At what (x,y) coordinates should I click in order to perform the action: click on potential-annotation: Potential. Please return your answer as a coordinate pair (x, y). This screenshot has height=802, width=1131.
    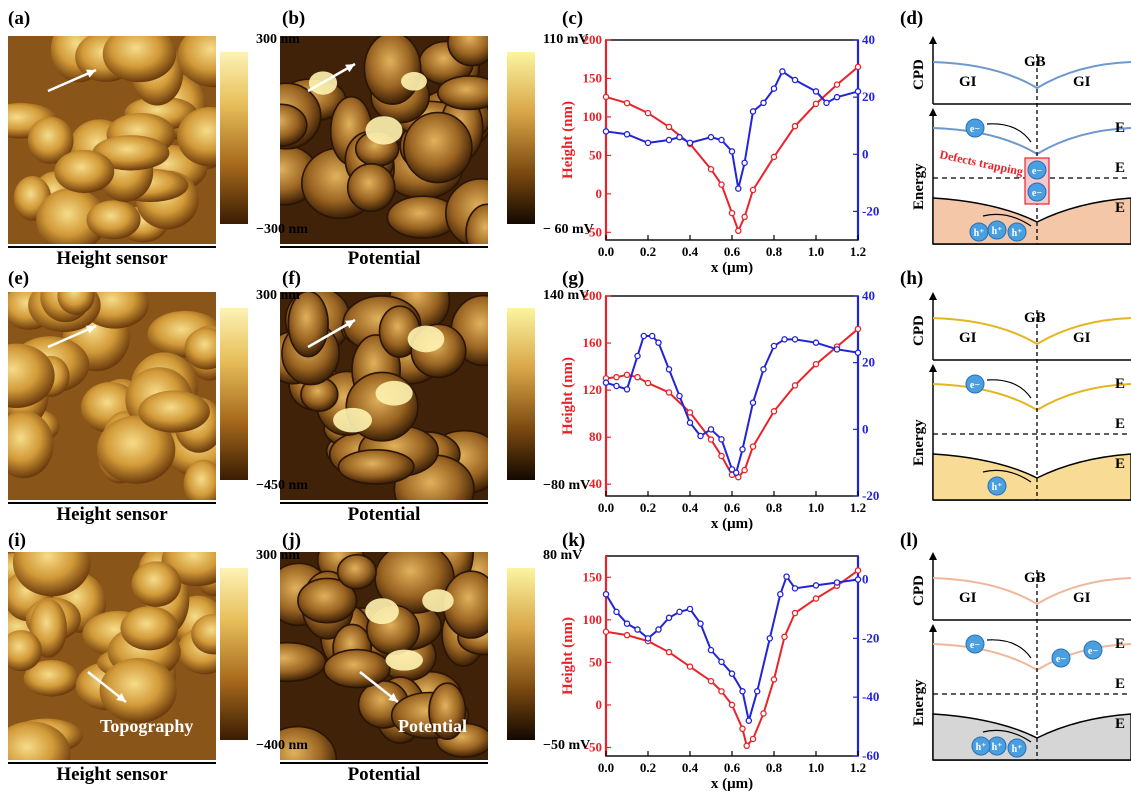
    Looking at the image, I should click on (432, 726).